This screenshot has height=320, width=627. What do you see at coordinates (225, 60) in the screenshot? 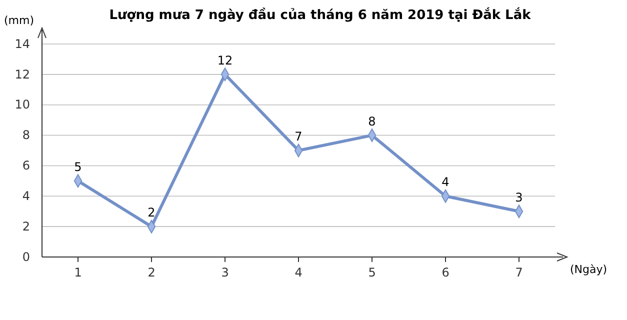
I see `data-label: 12` at bounding box center [225, 60].